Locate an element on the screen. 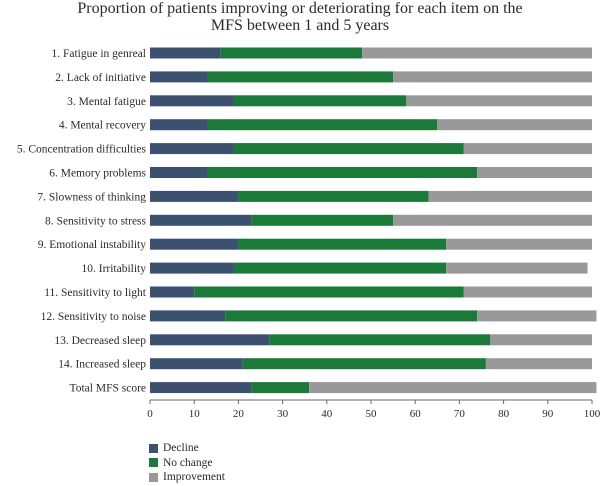  x-tick-label: 60 is located at coordinates (416, 414).